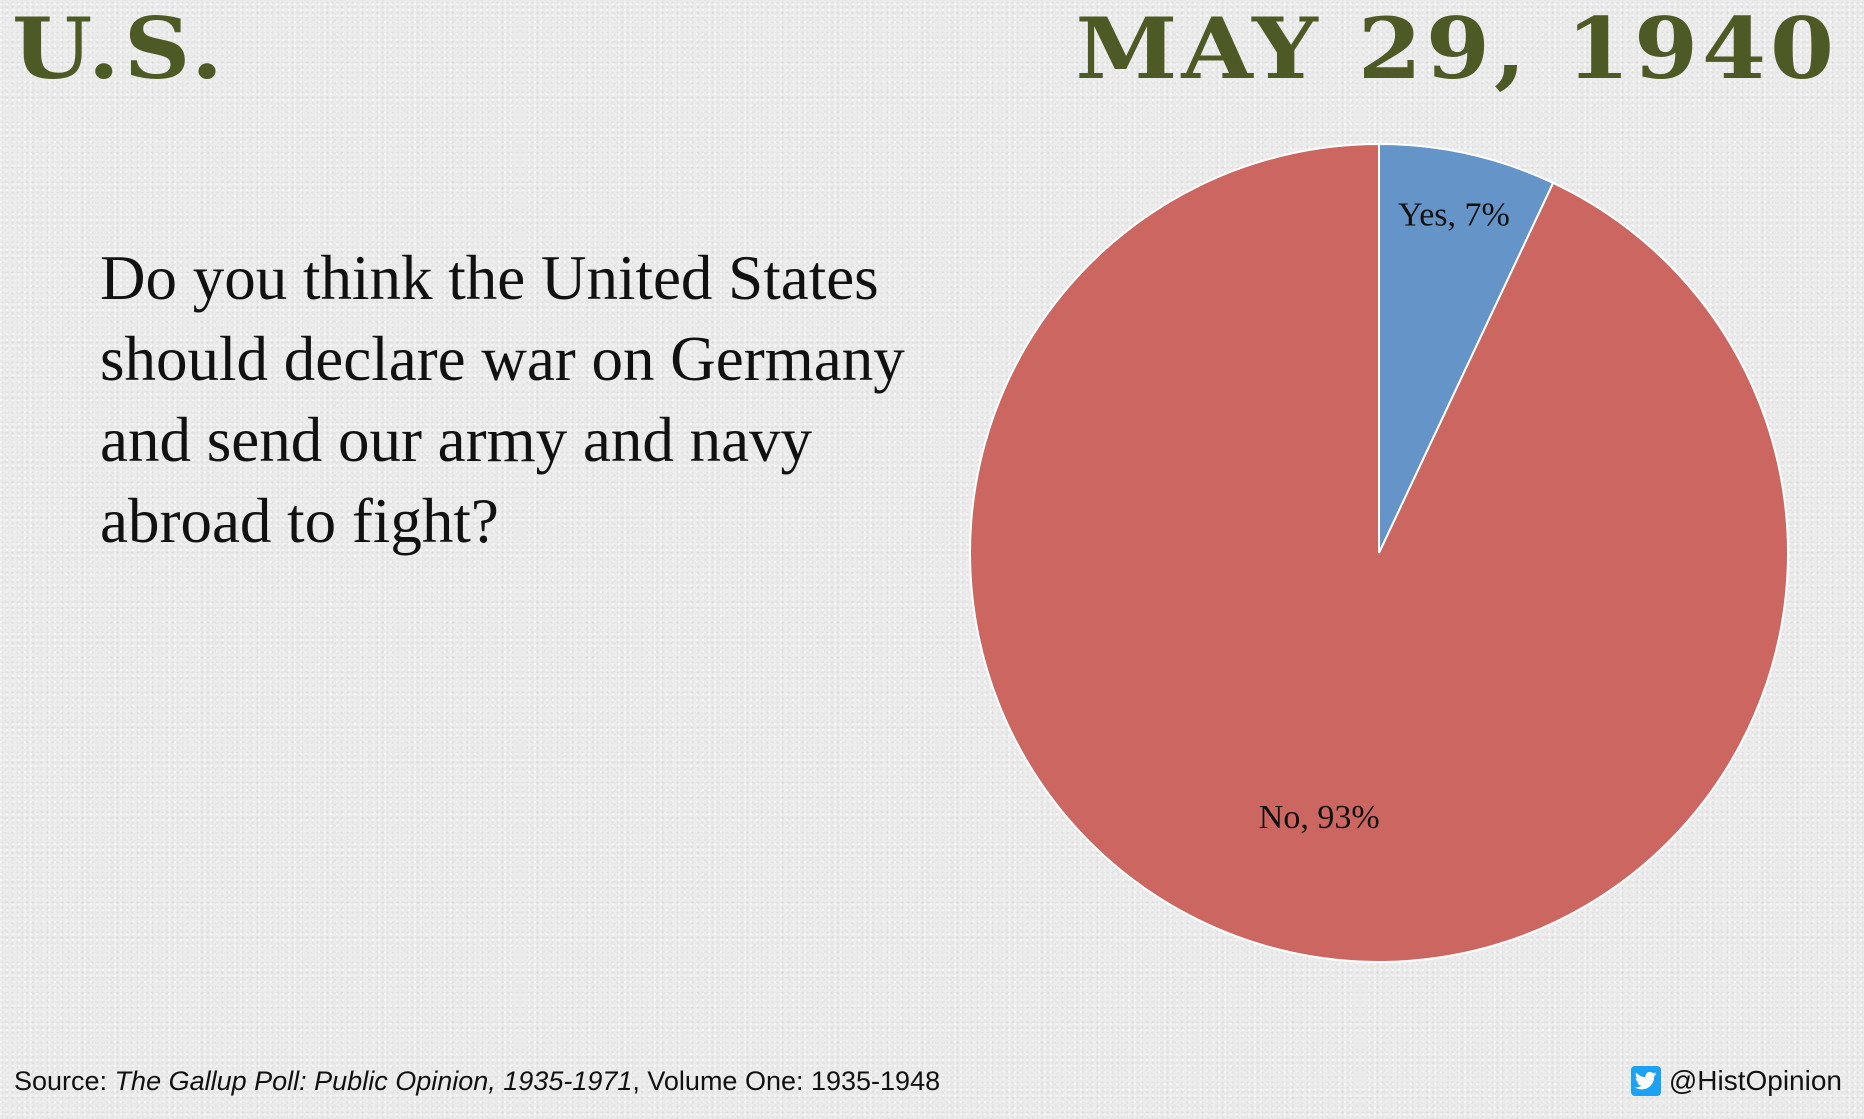 The width and height of the screenshot is (1864, 1119). What do you see at coordinates (1466, 348) in the screenshot?
I see `pie-slice-yes` at bounding box center [1466, 348].